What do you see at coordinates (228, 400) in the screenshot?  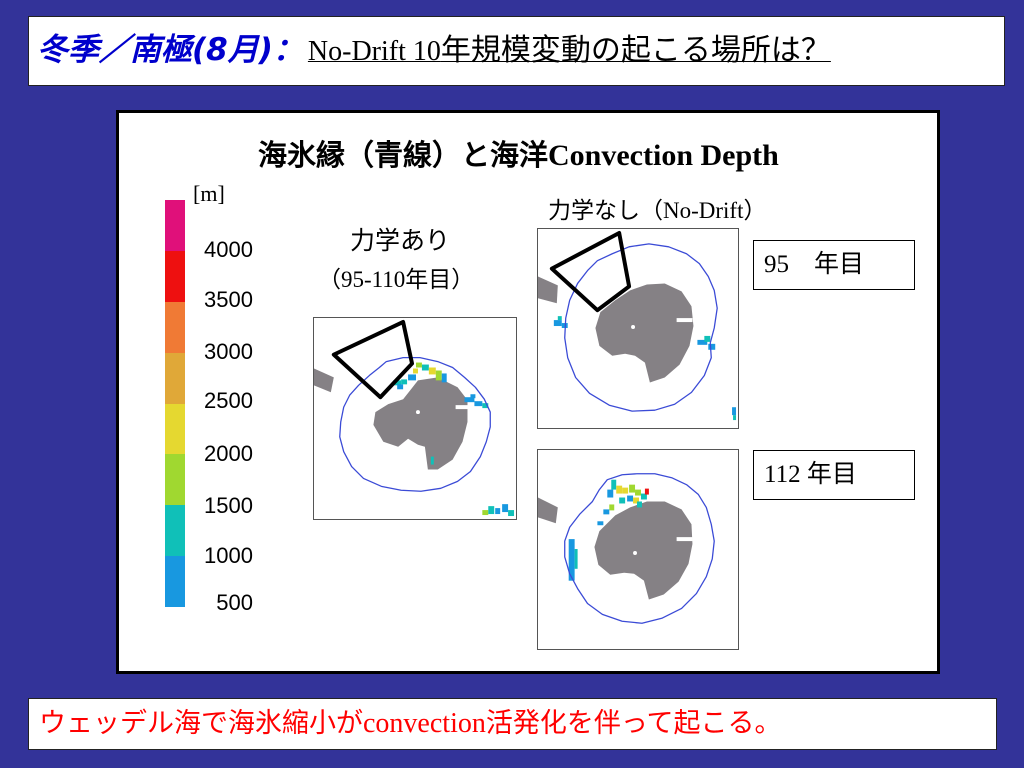 I see `colorbar-tick-label: 2500` at bounding box center [228, 400].